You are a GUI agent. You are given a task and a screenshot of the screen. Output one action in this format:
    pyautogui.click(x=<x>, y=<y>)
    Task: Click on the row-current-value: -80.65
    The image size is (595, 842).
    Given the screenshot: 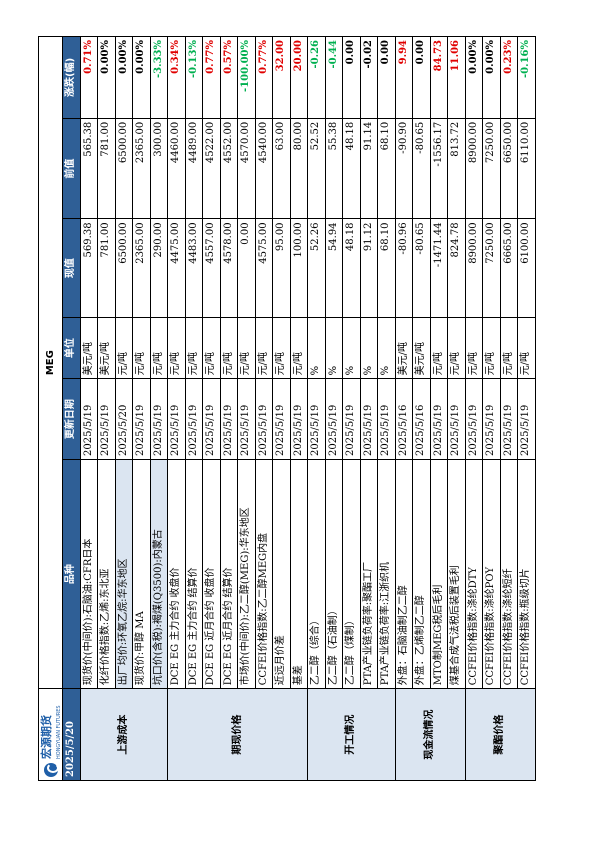 What is the action you would take?
    pyautogui.click(x=421, y=268)
    